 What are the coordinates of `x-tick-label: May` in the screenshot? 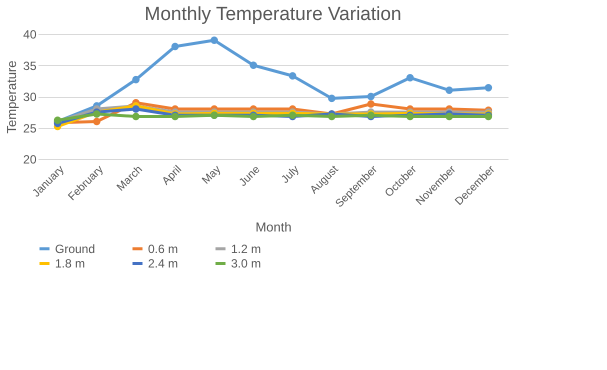 It's located at (212, 175).